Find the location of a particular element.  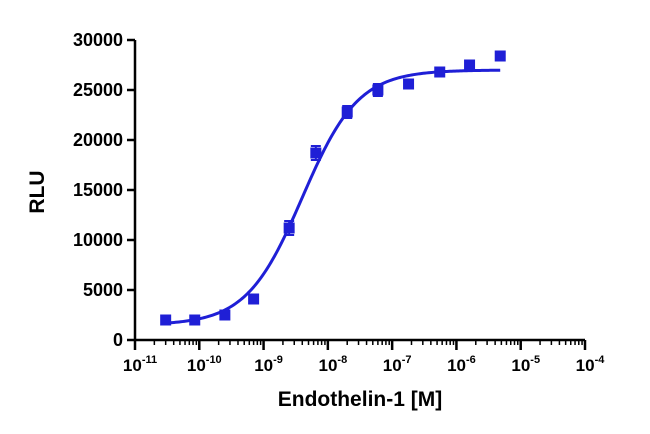

y-tick-group: 0 5000 10000 15000 20000 25000 30000 is located at coordinates (104, 190).